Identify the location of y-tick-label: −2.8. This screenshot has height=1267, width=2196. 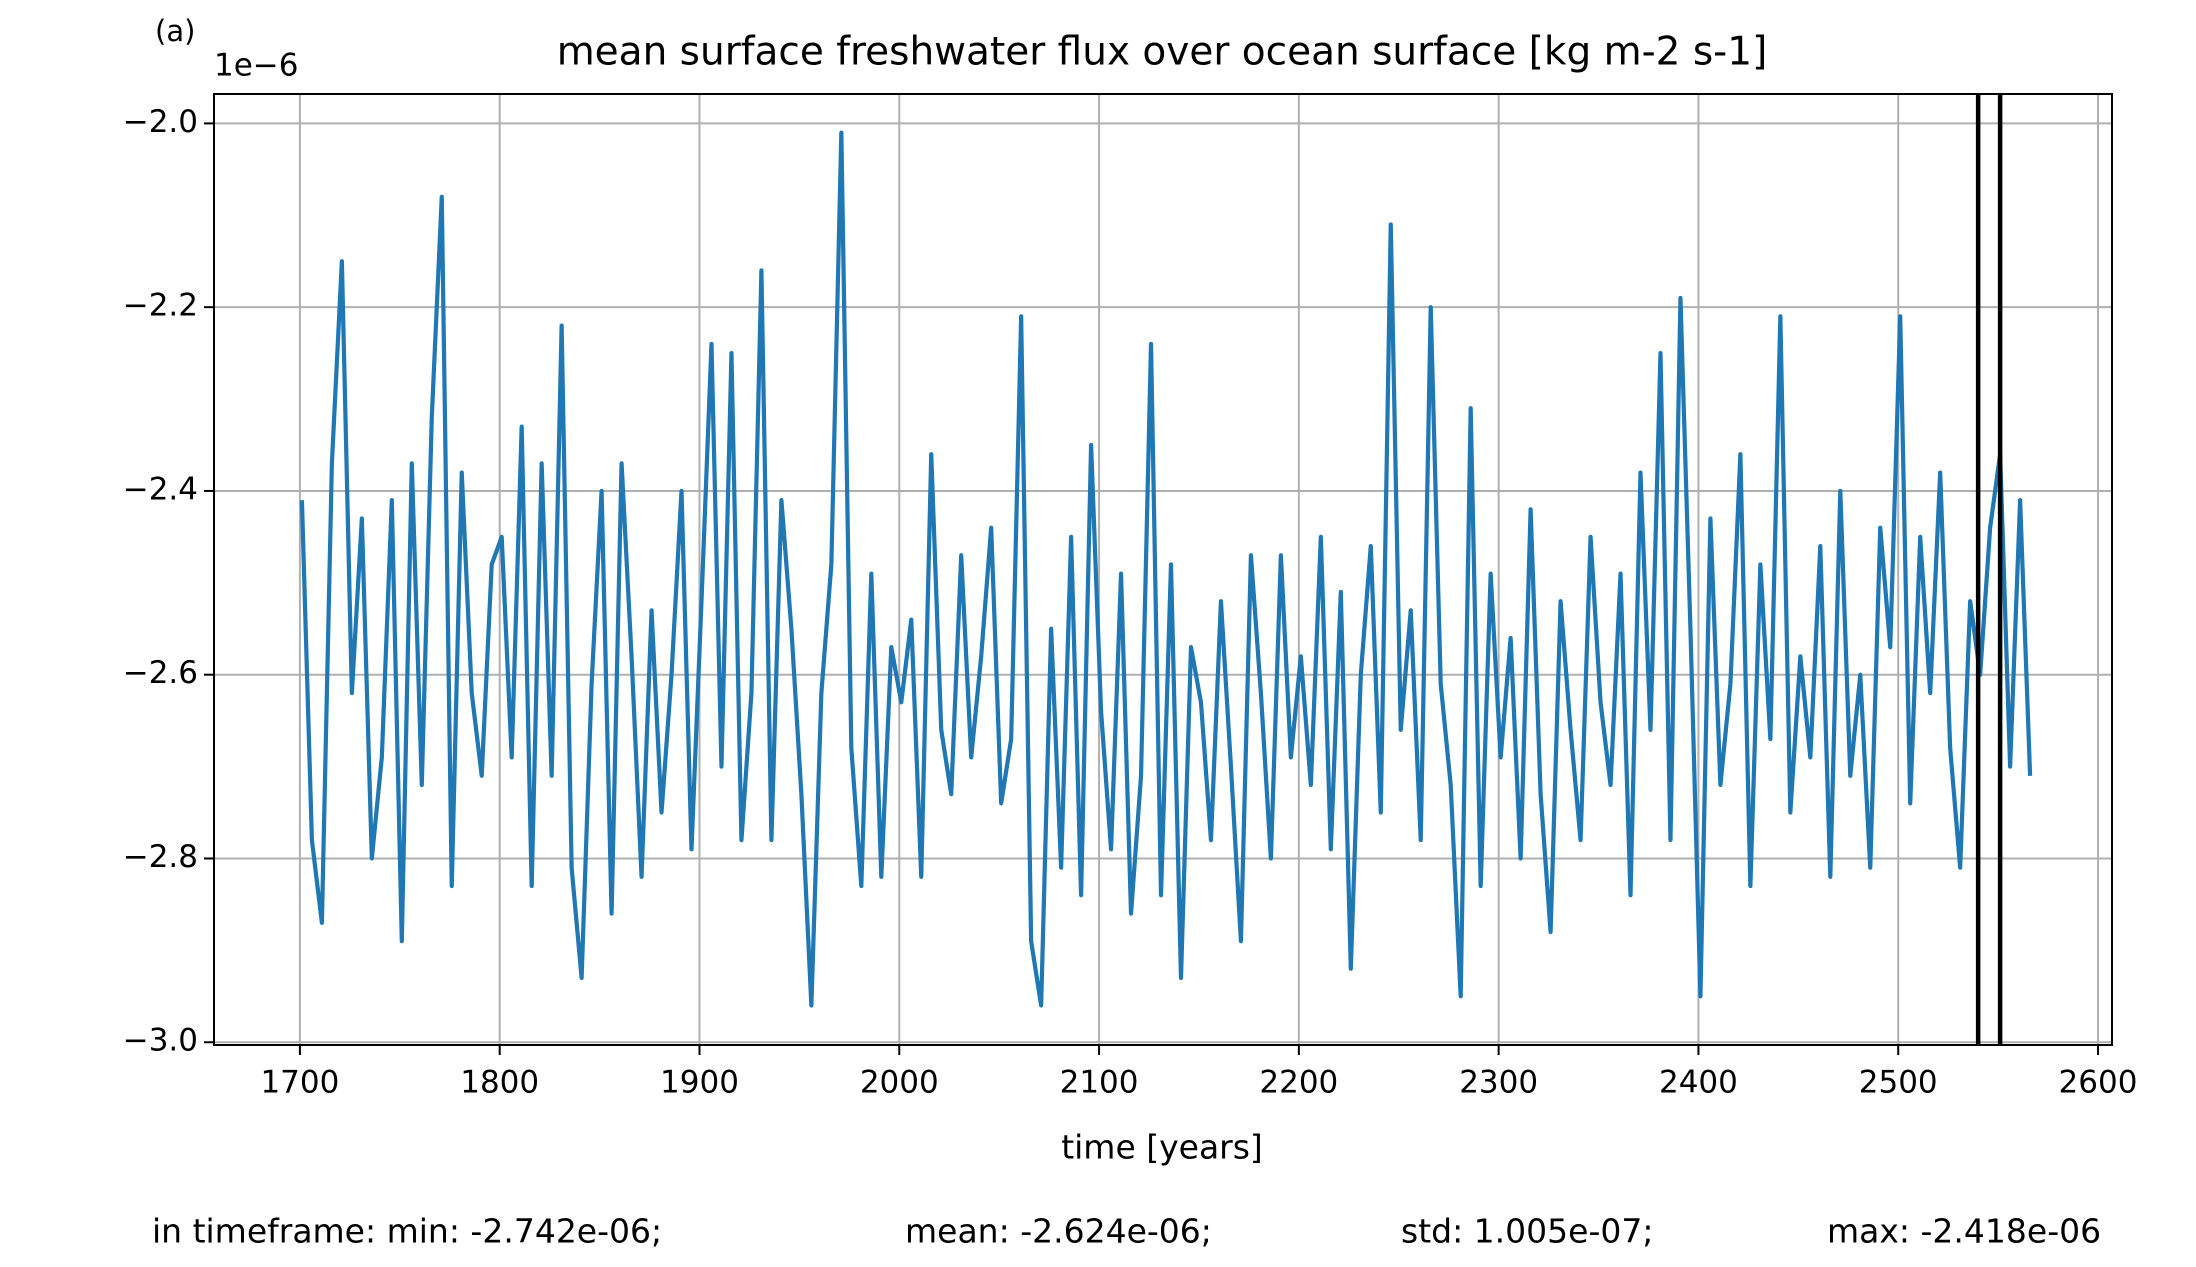
(160, 857).